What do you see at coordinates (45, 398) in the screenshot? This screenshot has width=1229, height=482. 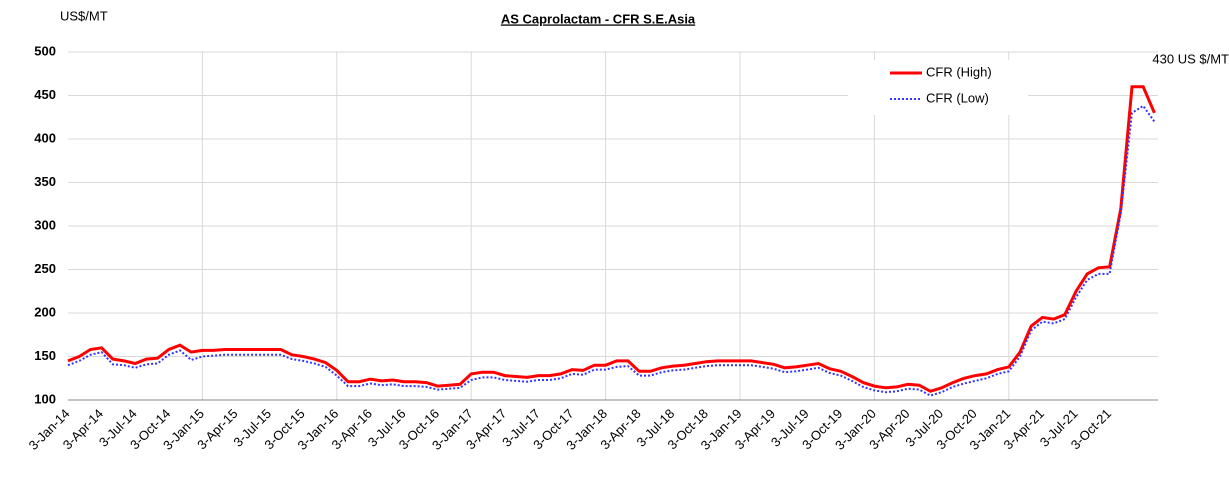 I see `y-tick-label: 100` at bounding box center [45, 398].